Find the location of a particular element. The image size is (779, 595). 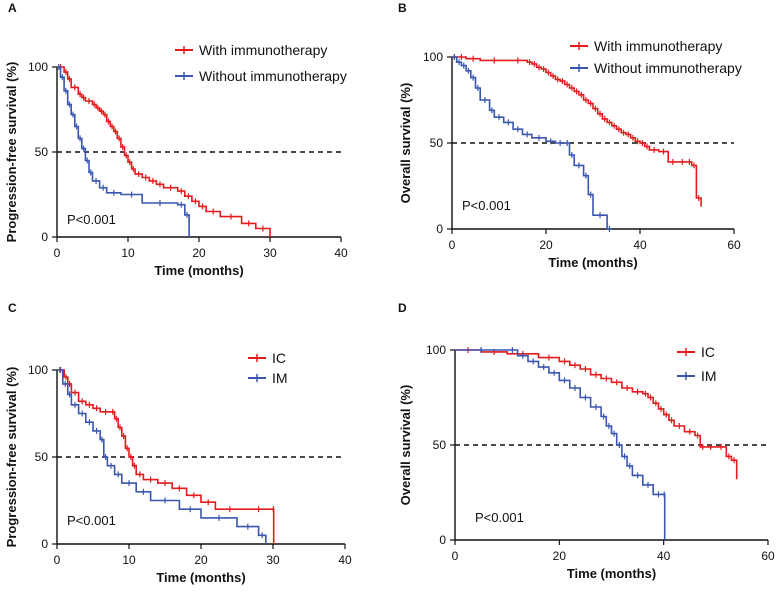

panel-letter: B is located at coordinates (402, 8).